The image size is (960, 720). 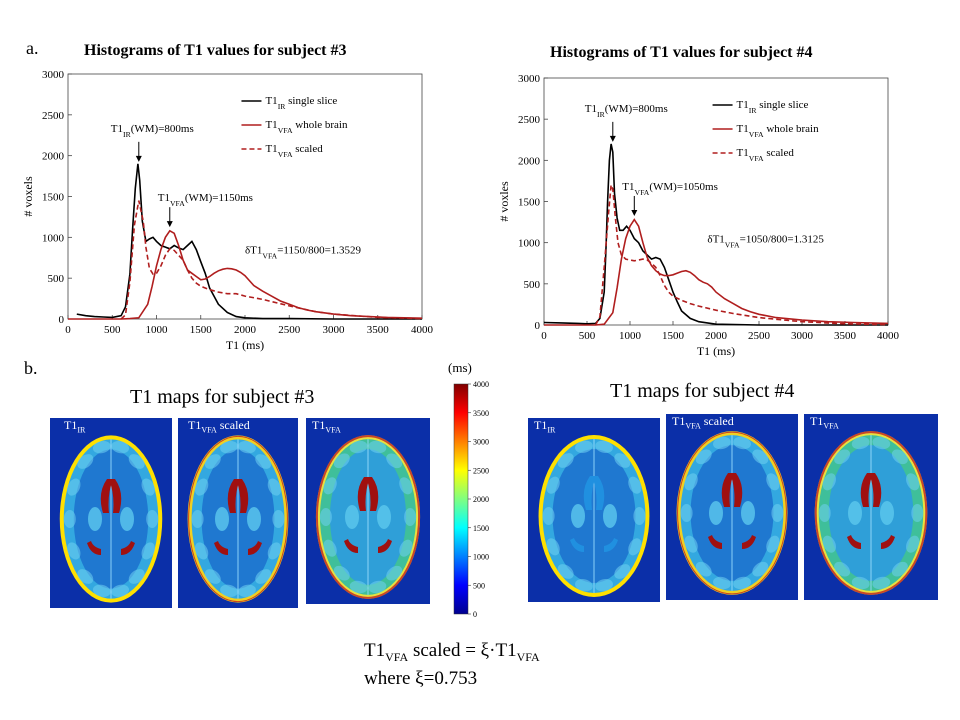 I want to click on colorbar-tick-label: 500, so click(x=479, y=585).